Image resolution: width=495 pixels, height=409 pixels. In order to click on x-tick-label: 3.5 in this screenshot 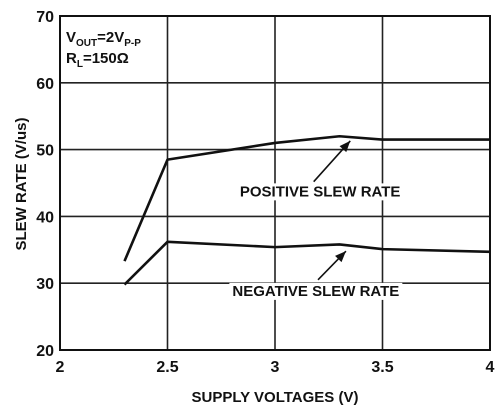, I will do `click(382, 367)`.